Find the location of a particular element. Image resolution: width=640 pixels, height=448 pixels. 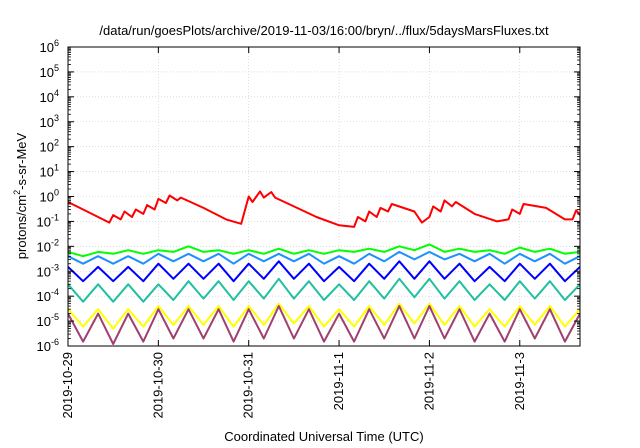

y-tick-label: 10⁻² is located at coordinates (48, 245).